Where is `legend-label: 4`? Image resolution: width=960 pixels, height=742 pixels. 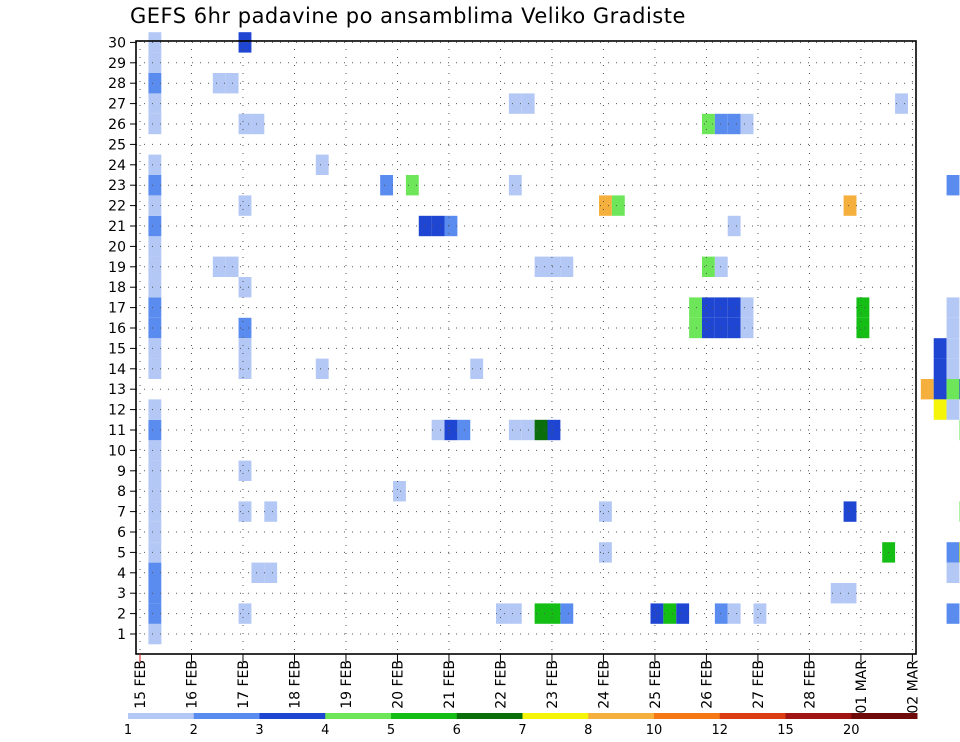 legend-label: 4 is located at coordinates (325, 730).